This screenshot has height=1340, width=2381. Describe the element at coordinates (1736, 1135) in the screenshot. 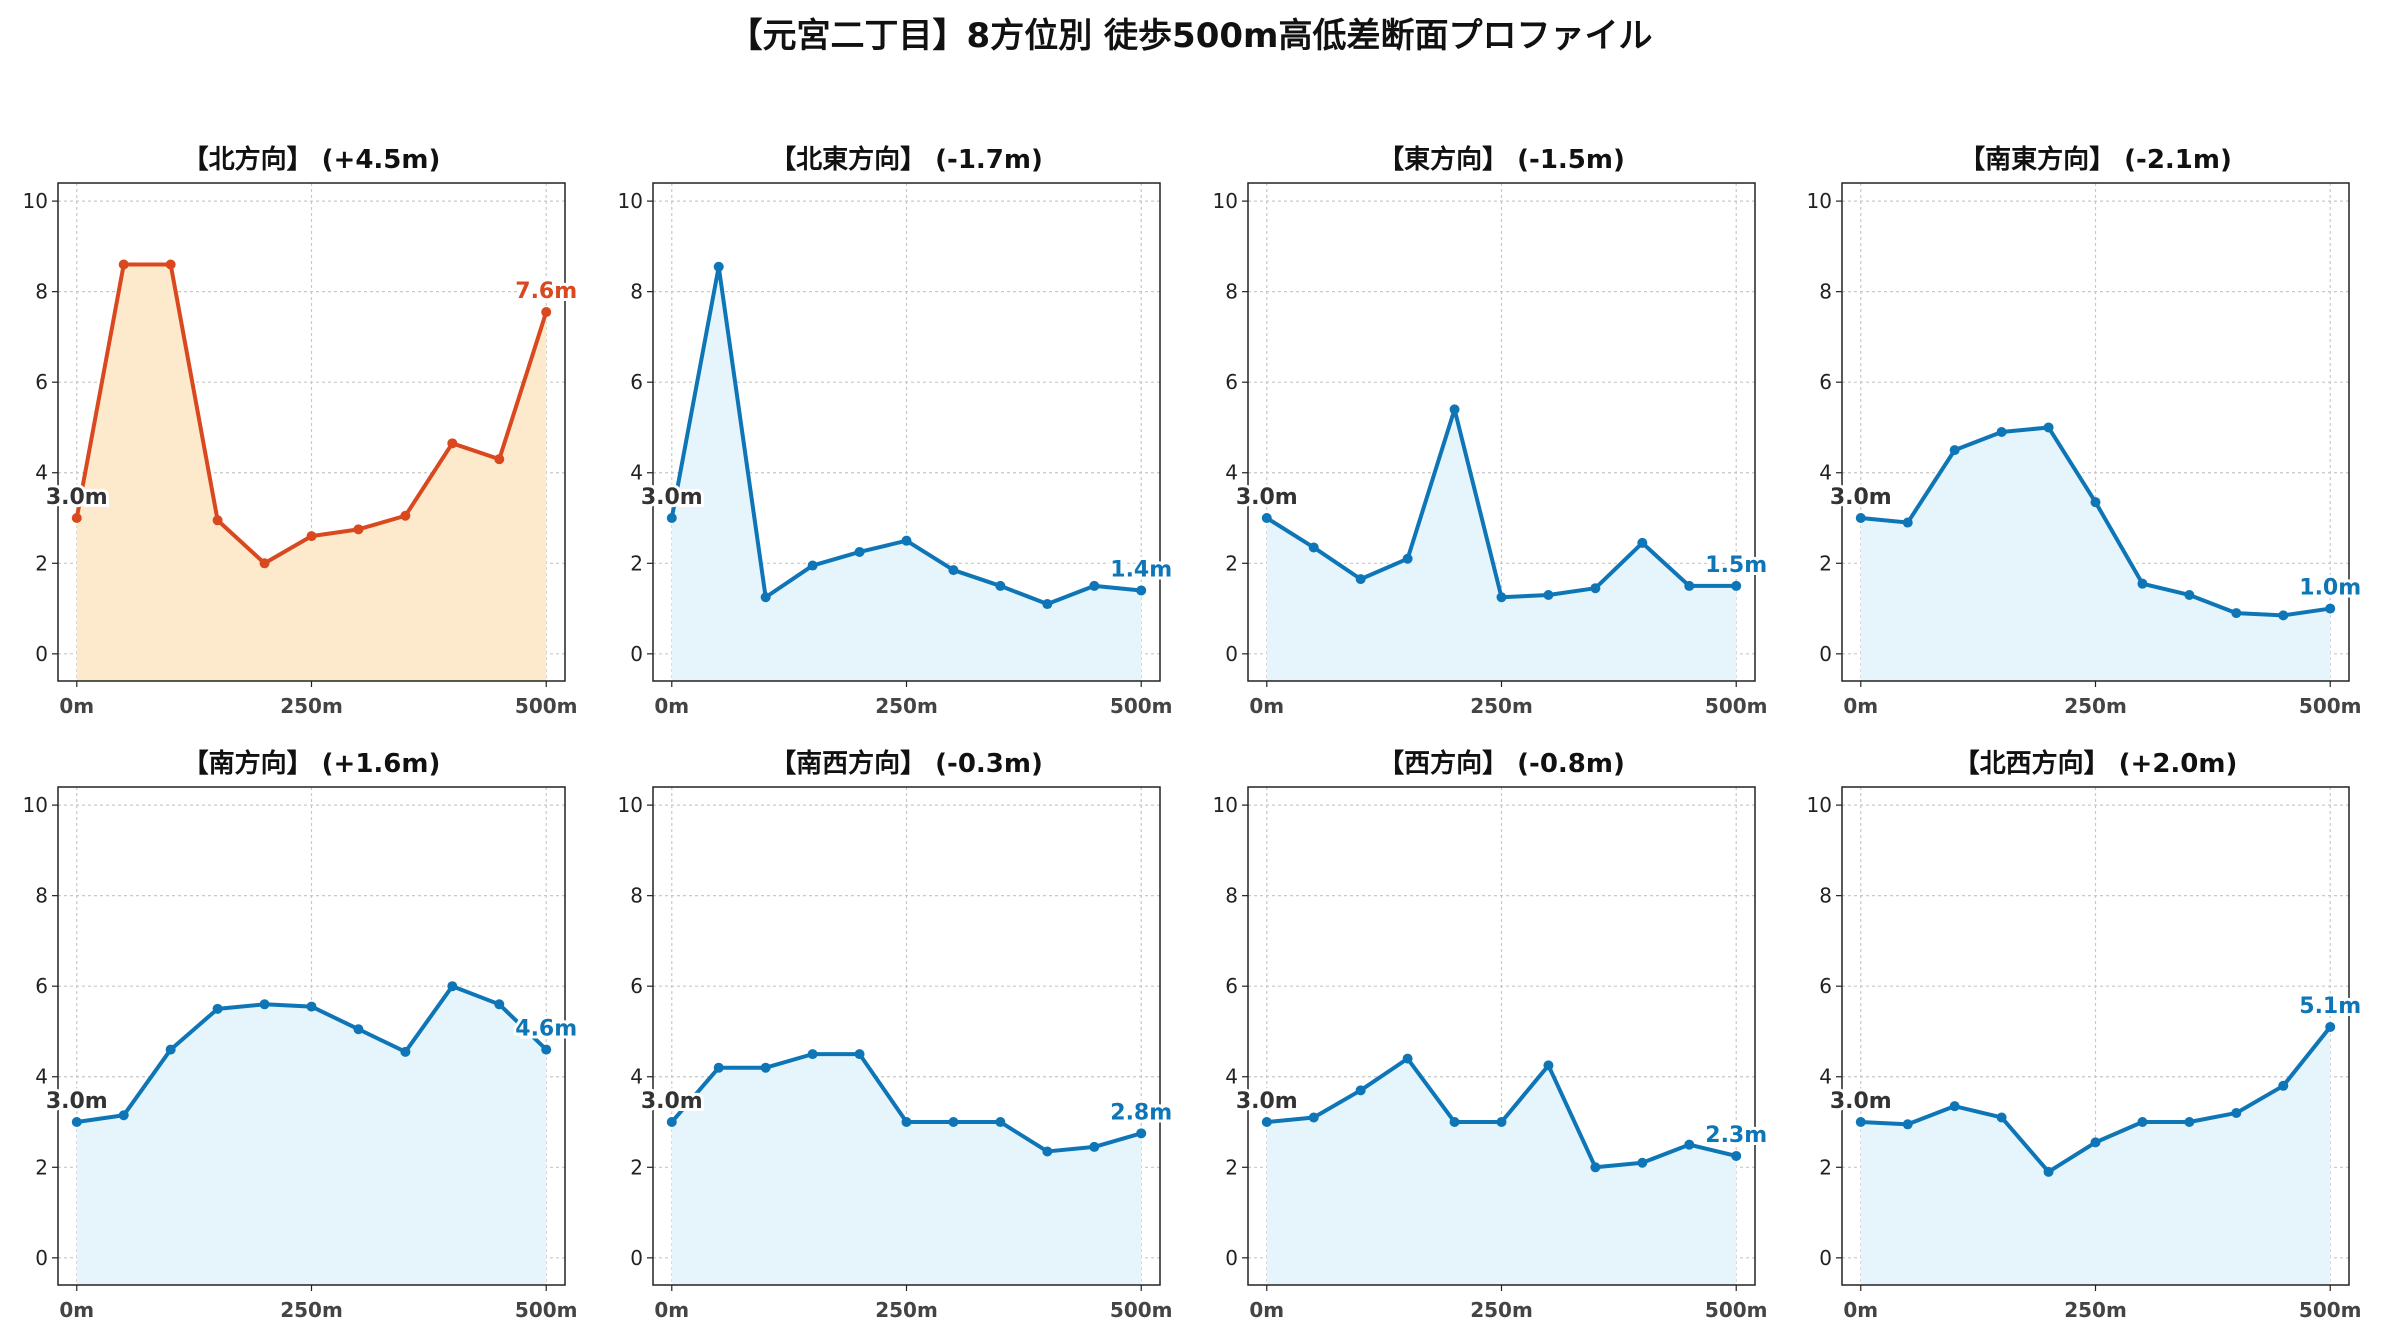

I see `end-elevation-label: 2.3m` at that location.